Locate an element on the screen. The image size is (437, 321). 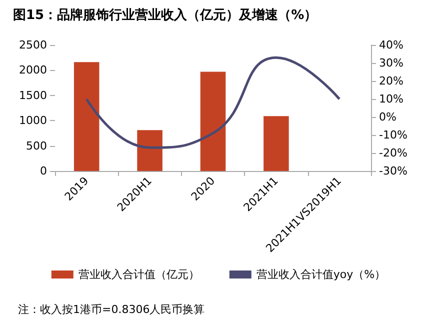
legend-label: 营业收入合计值yoy（%） is located at coordinates (321, 274).